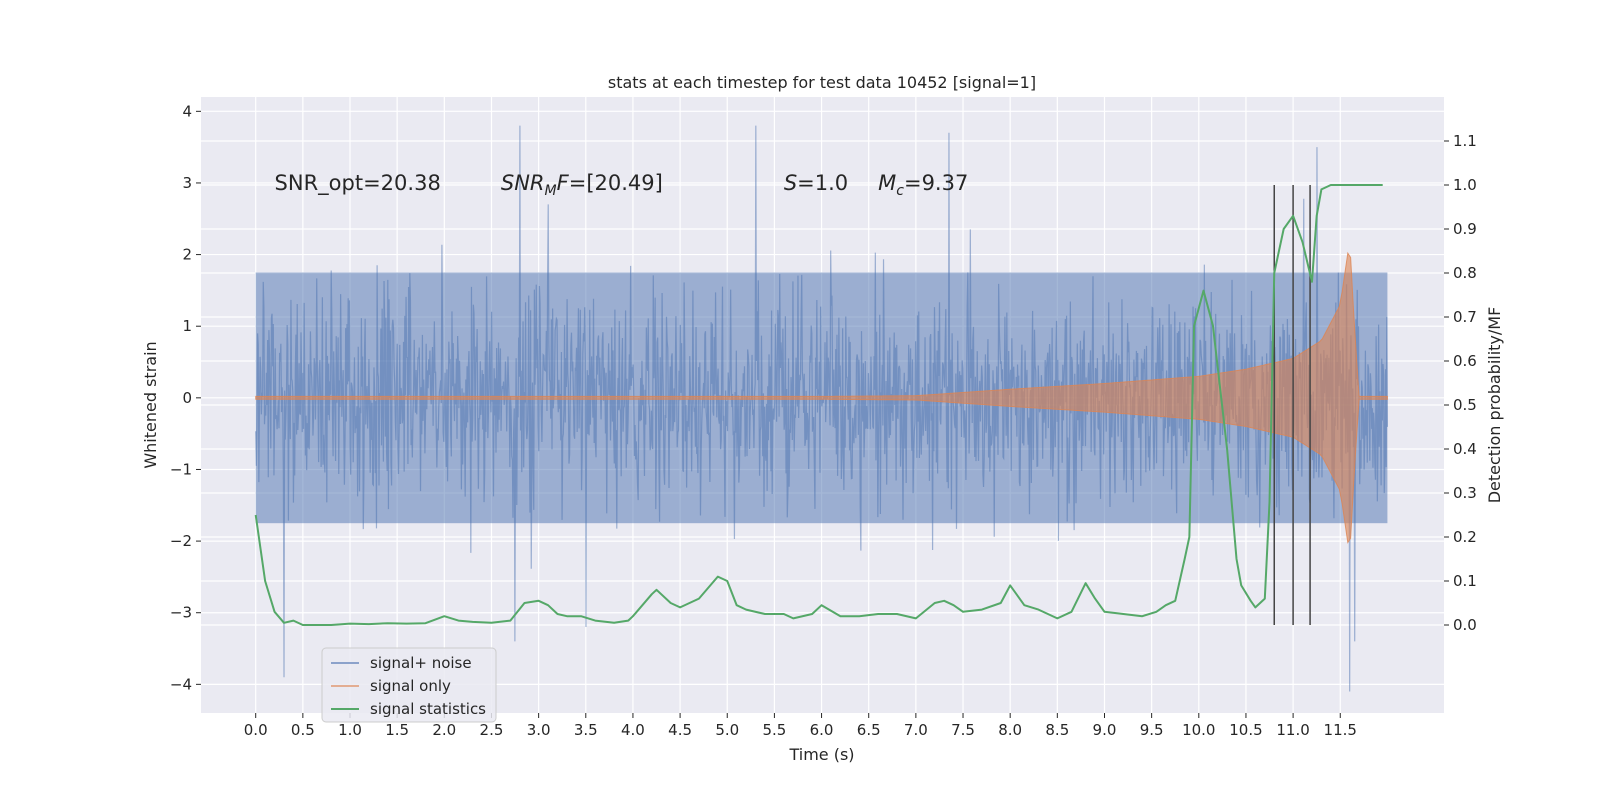  Describe the element at coordinates (1465, 405) in the screenshot. I see `y2-tick-label: 0.5` at that location.